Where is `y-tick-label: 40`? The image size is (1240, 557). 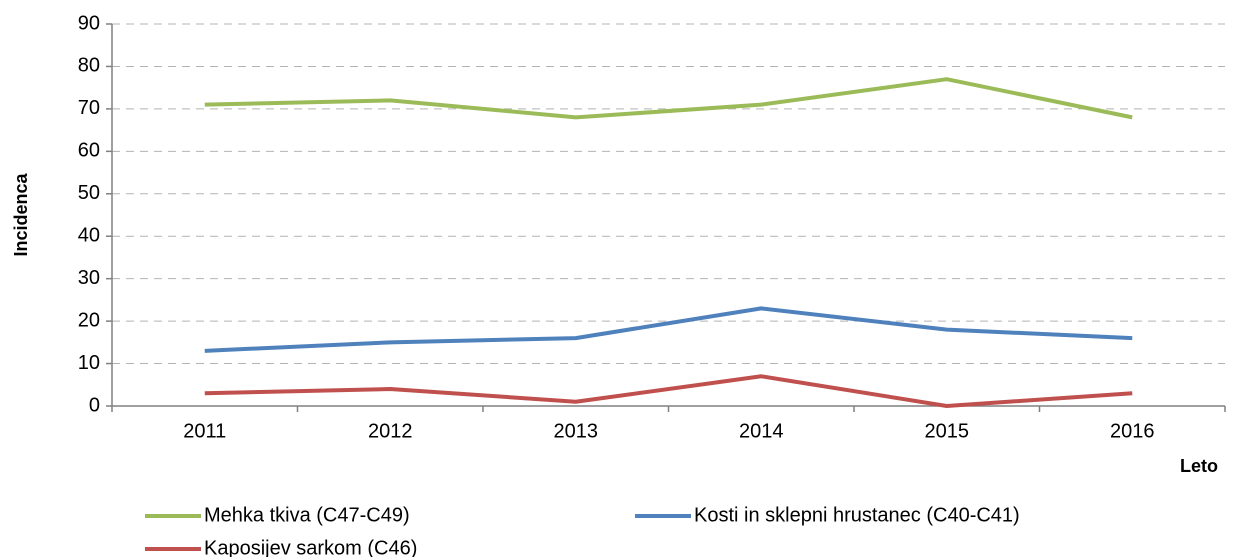
y-tick-label: 40 is located at coordinates (89, 236).